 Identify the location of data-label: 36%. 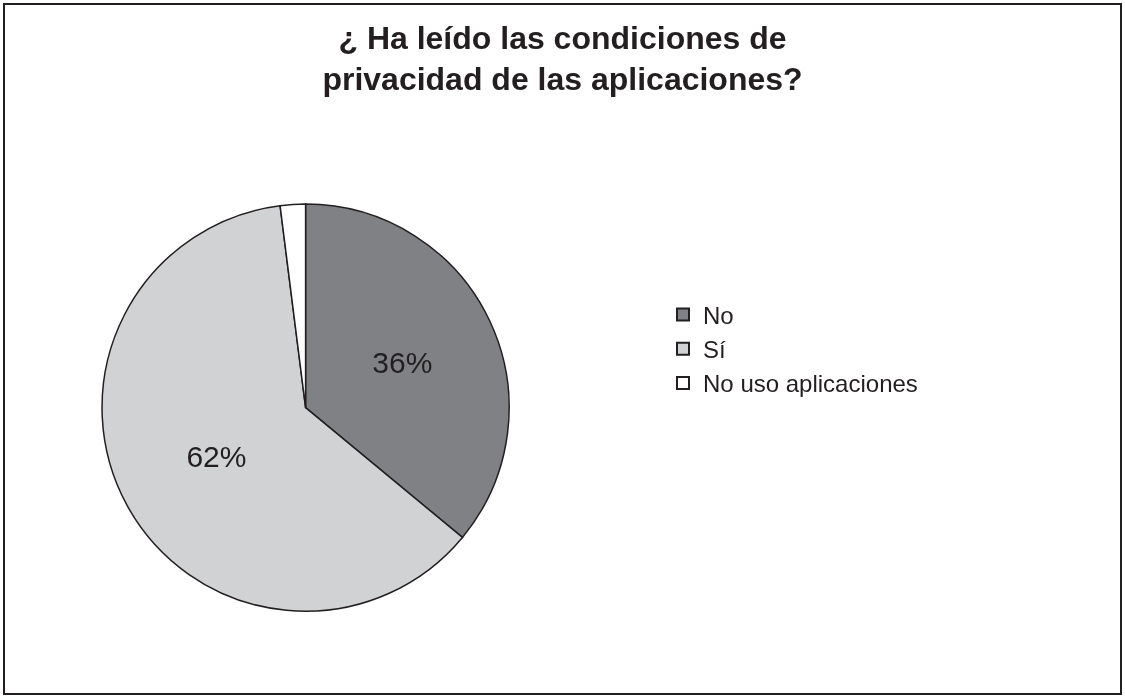
(402, 362).